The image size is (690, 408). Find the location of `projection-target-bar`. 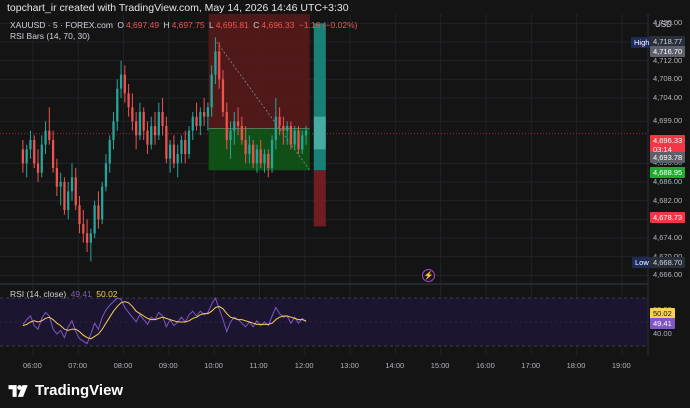

projection-target-bar is located at coordinates (319, 97).